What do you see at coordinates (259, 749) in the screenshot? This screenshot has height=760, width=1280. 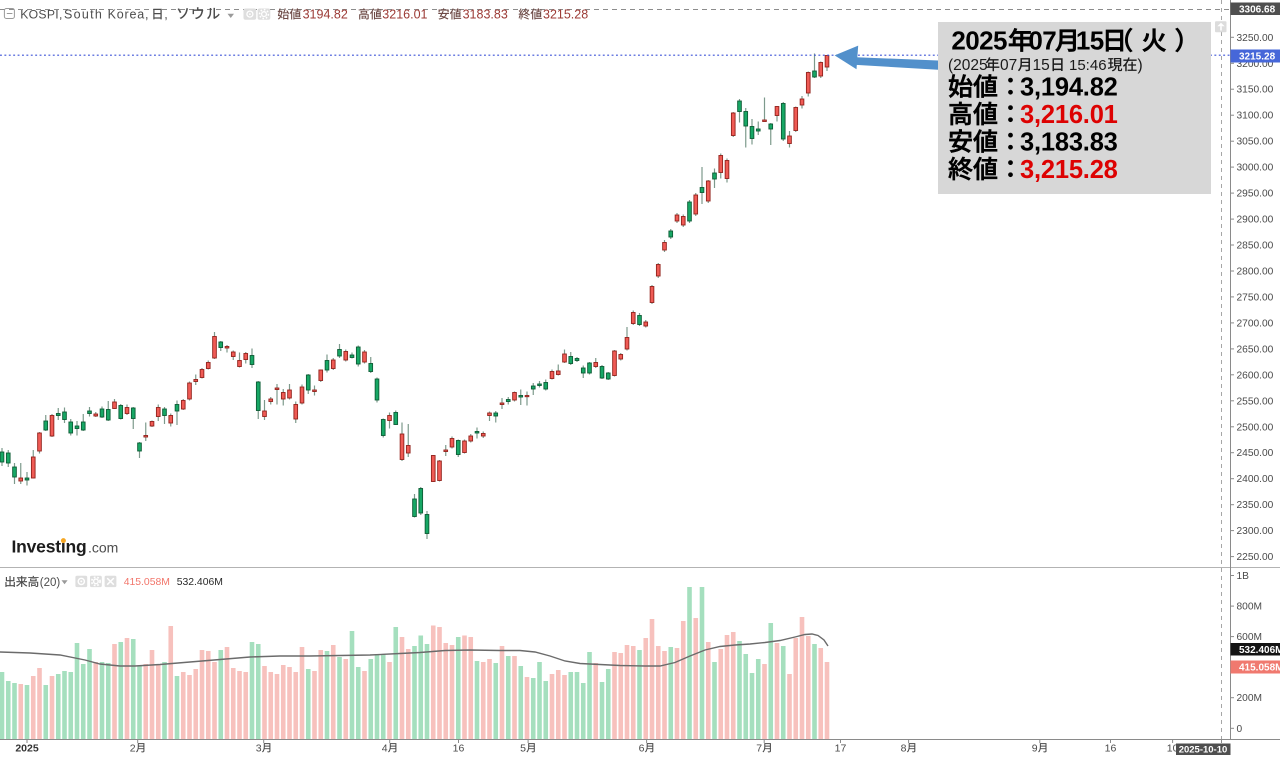 I see `svg-text: 3` at bounding box center [259, 749].